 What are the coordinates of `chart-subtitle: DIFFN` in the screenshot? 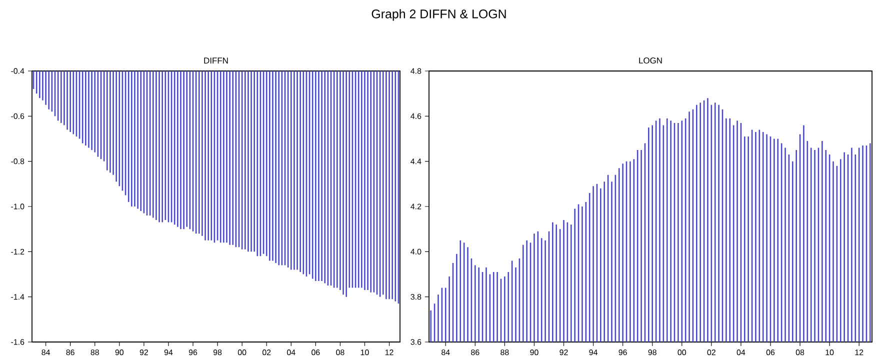 It's located at (216, 61).